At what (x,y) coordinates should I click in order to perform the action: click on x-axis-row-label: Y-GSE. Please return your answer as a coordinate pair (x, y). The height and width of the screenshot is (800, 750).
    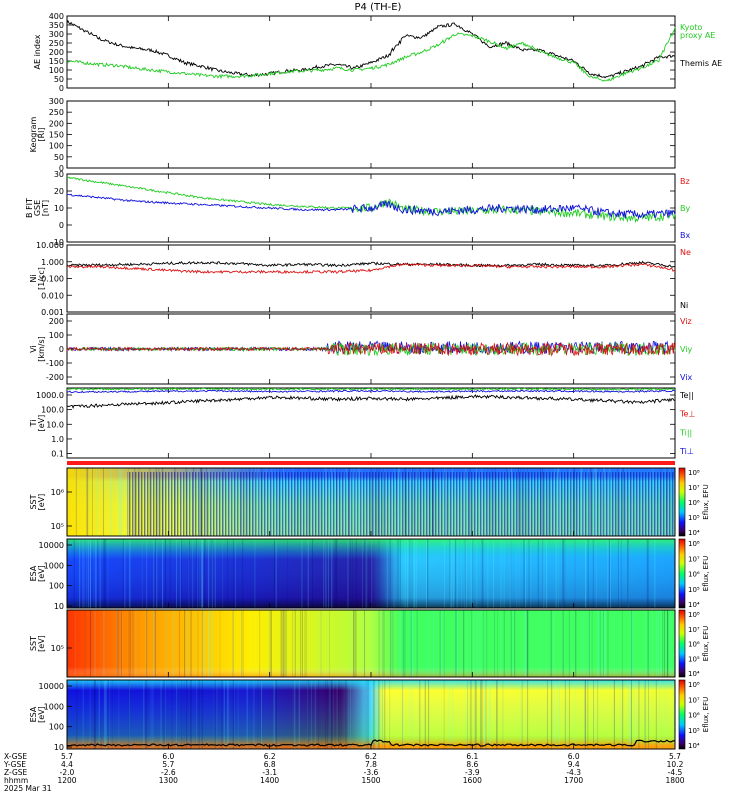
    Looking at the image, I should click on (14, 764).